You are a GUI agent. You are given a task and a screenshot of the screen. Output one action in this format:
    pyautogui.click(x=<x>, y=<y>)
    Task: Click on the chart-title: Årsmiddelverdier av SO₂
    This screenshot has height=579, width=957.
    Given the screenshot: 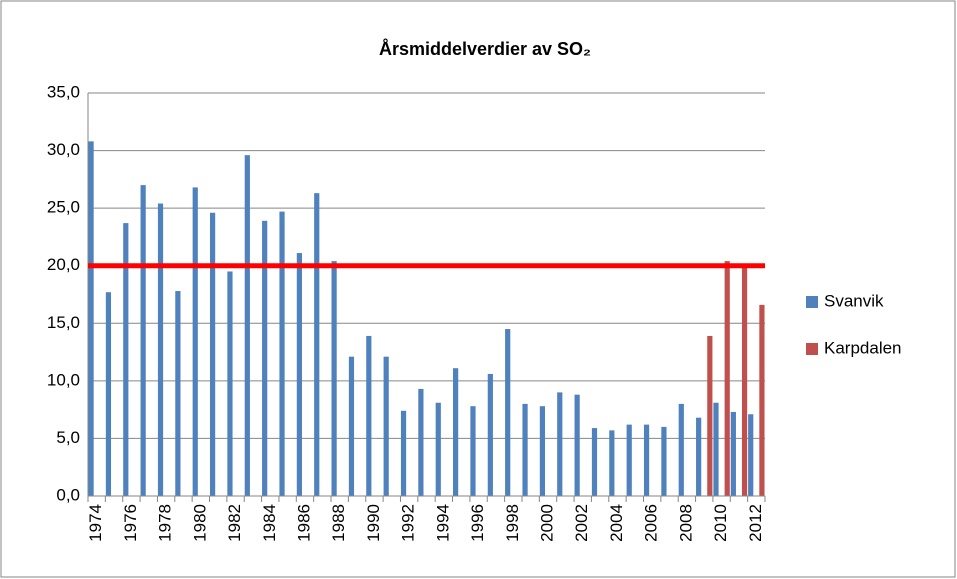 What is the action you would take?
    pyautogui.click(x=485, y=49)
    